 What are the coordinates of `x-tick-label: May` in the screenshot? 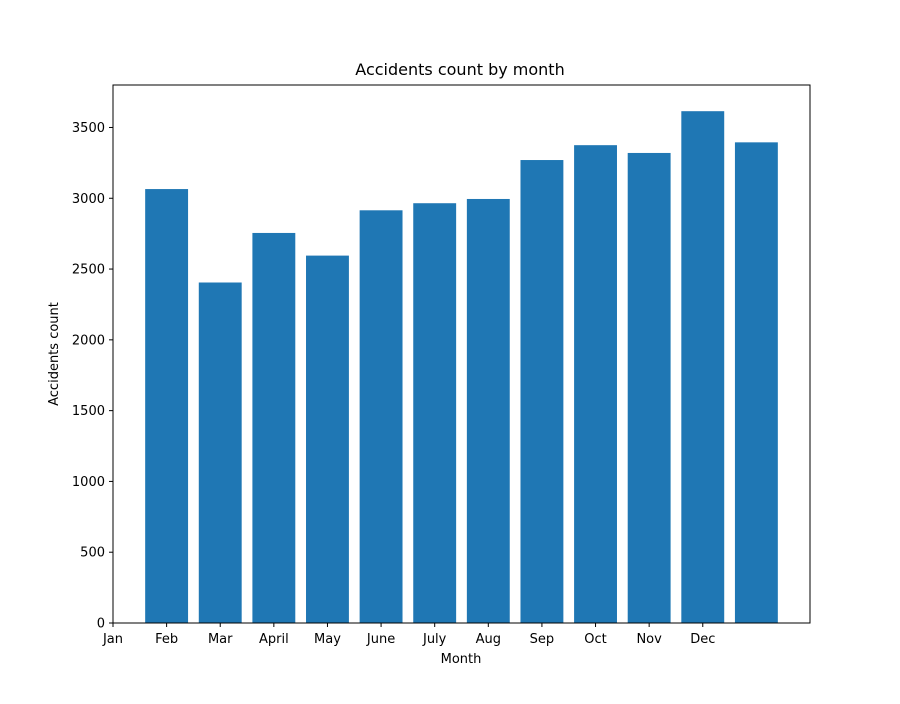 It's located at (327, 639).